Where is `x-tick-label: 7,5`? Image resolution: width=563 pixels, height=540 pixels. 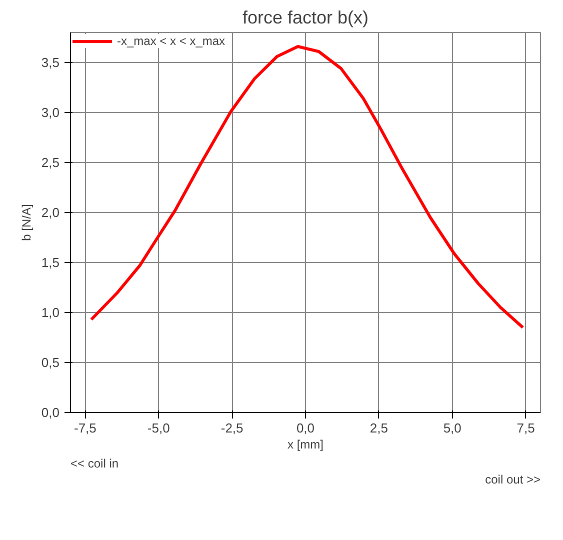
x-tick-label: 7,5 is located at coordinates (525, 428).